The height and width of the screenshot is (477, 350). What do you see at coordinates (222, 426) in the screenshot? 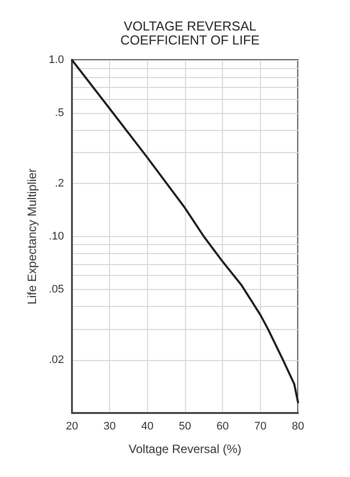
I see `x-tick-label: 60` at bounding box center [222, 426].